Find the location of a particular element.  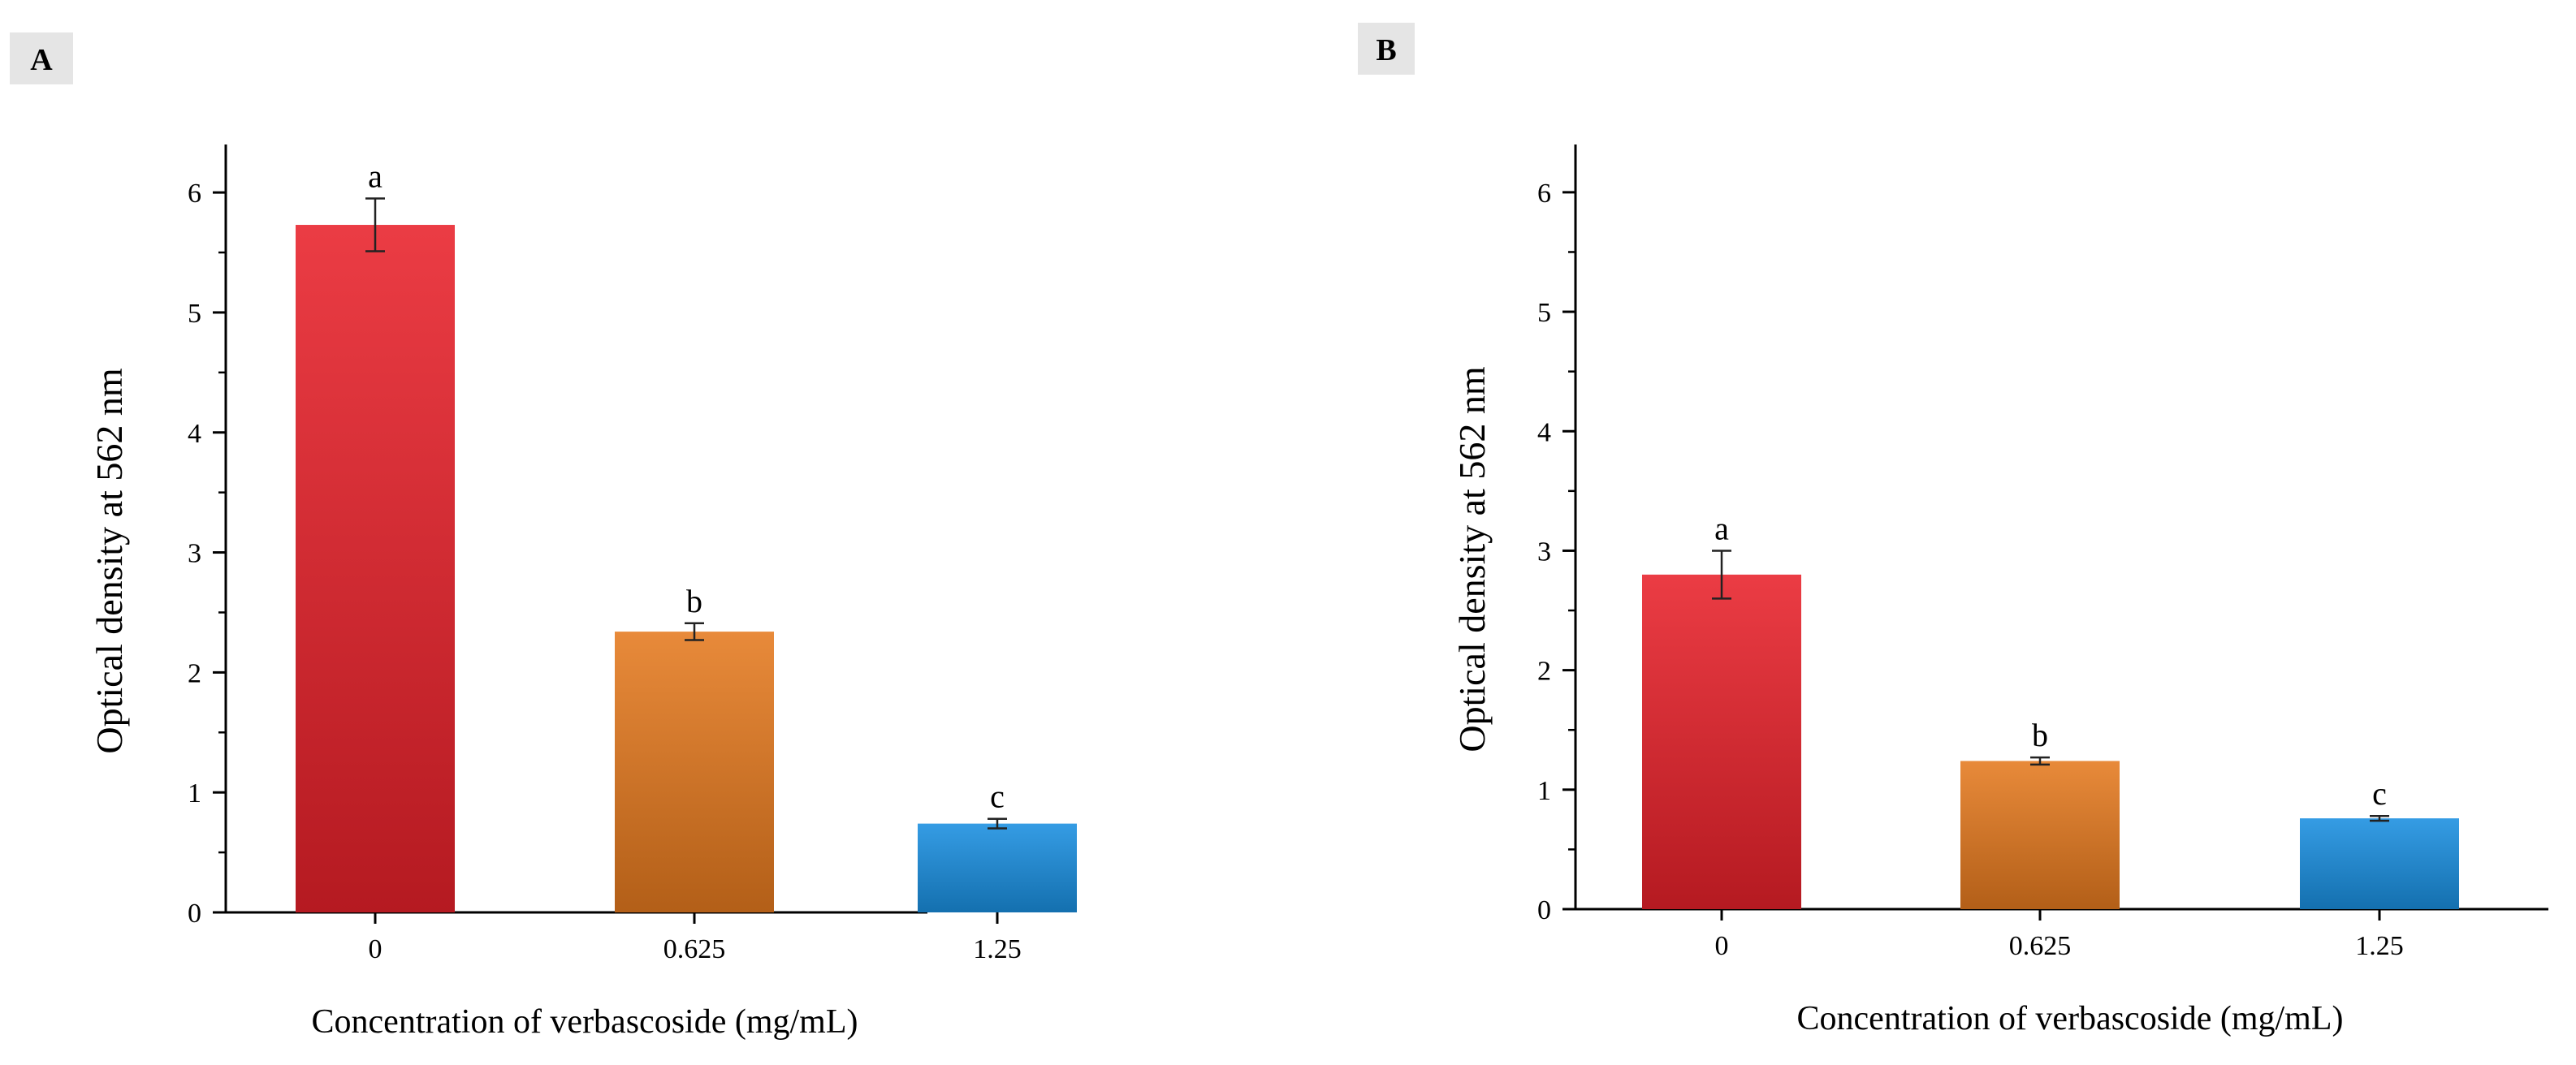

panel-a-label-background is located at coordinates (42, 58).